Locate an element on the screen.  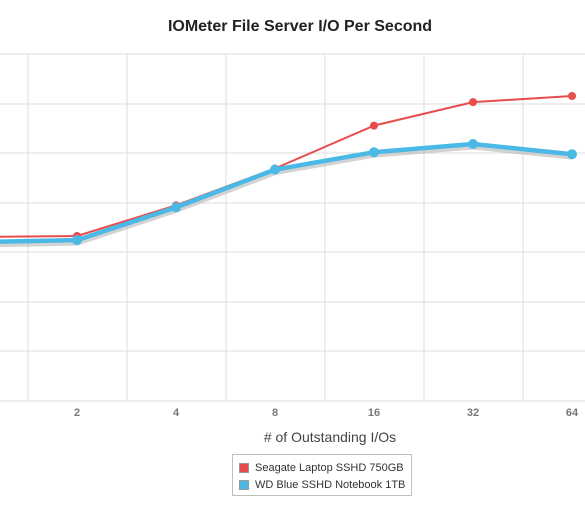
legend-swatch-wd is located at coordinates (244, 484).